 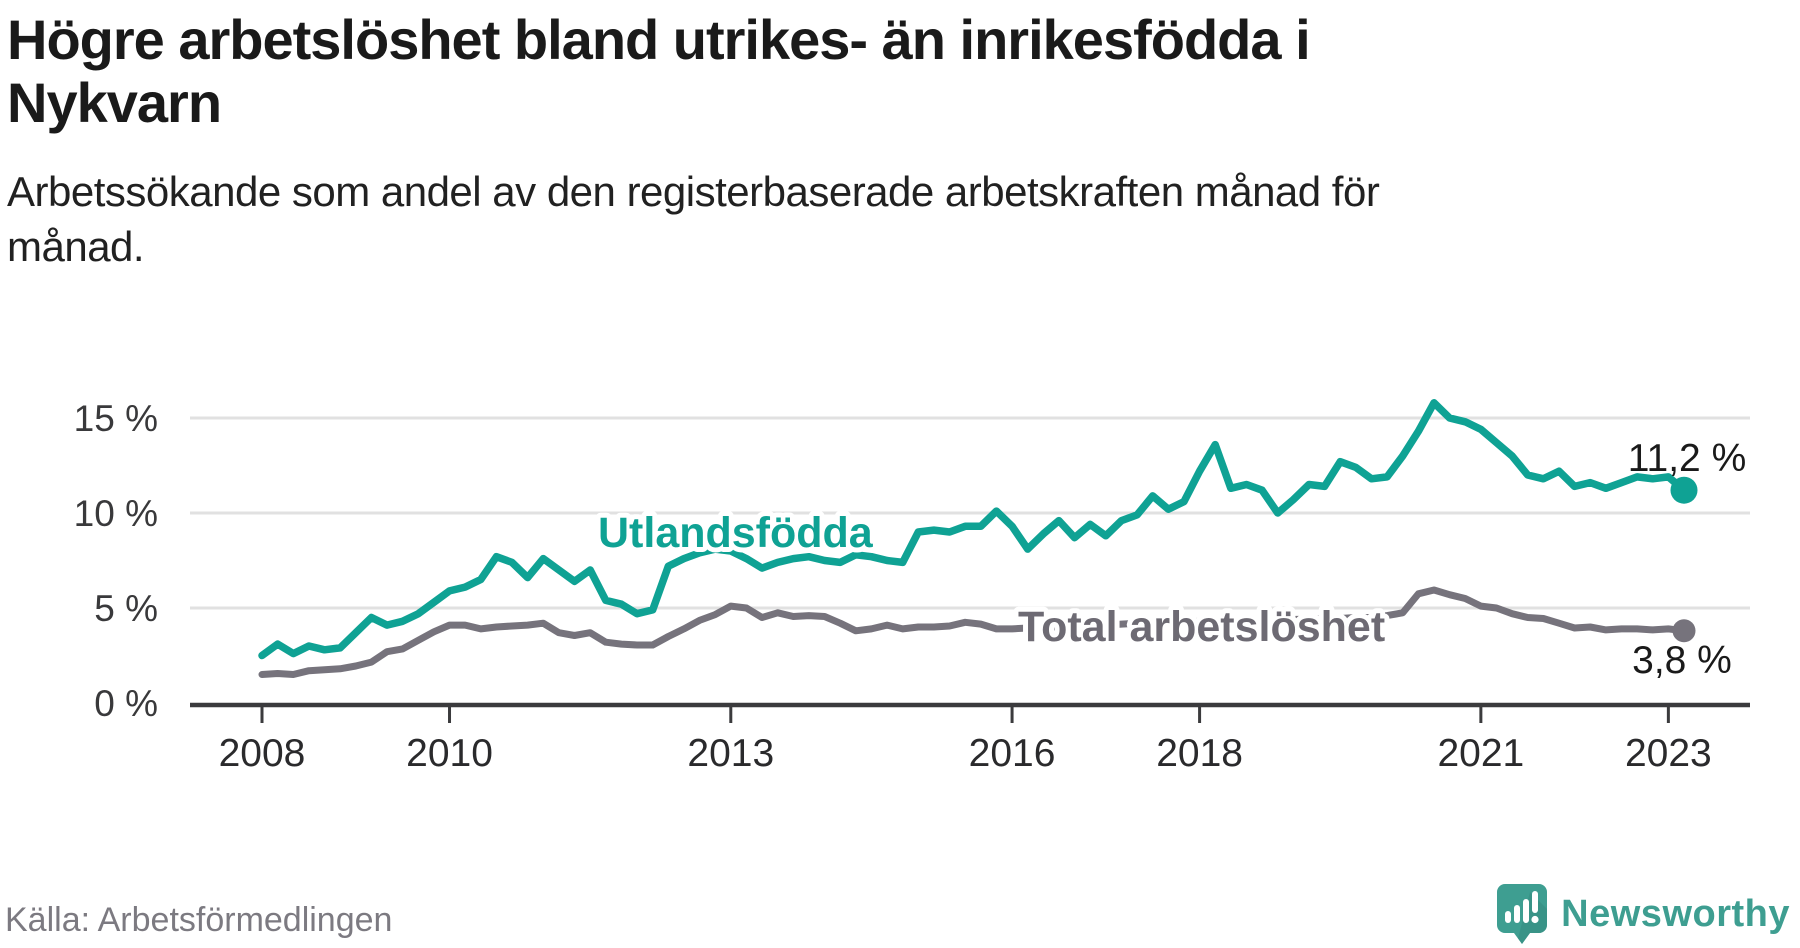 I want to click on x-tick-label-2010: 2010, so click(x=449, y=753).